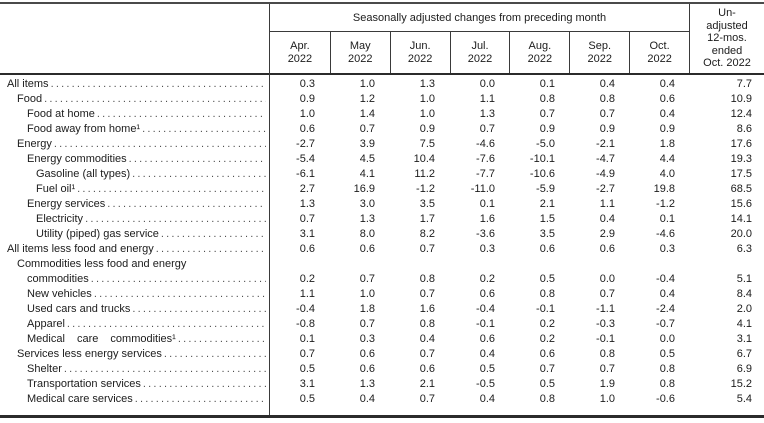 The width and height of the screenshot is (764, 423). Describe the element at coordinates (61, 114) in the screenshot. I see `row-label: Food at home` at that location.